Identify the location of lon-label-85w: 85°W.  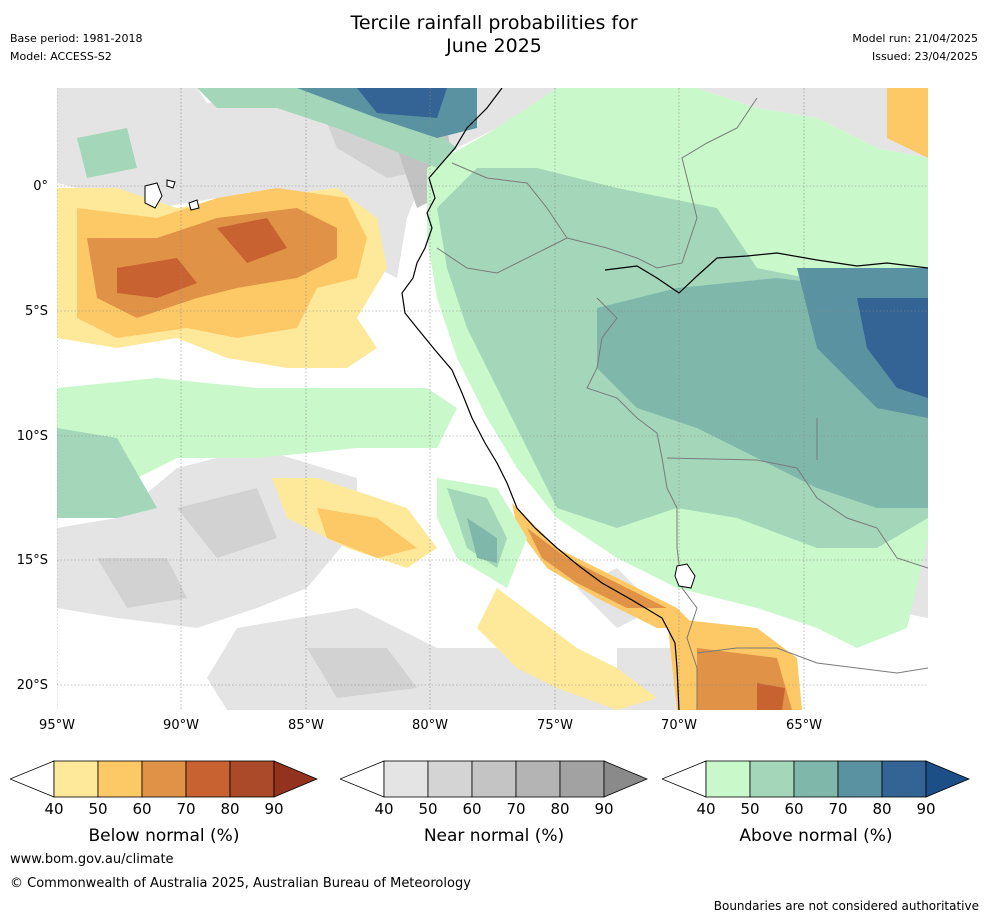
(306, 725).